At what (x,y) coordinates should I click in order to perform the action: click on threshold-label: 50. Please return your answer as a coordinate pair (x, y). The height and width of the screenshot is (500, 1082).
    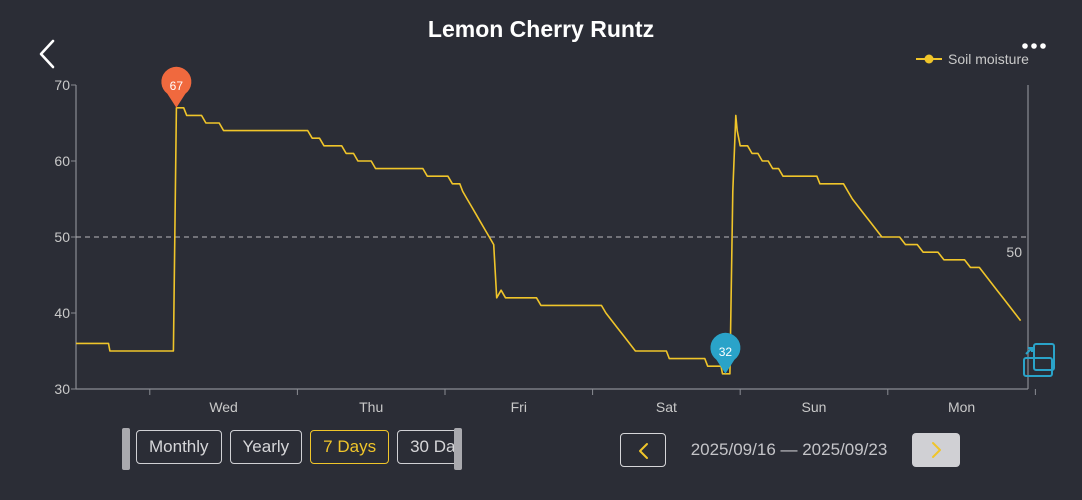
    Looking at the image, I should click on (1014, 252).